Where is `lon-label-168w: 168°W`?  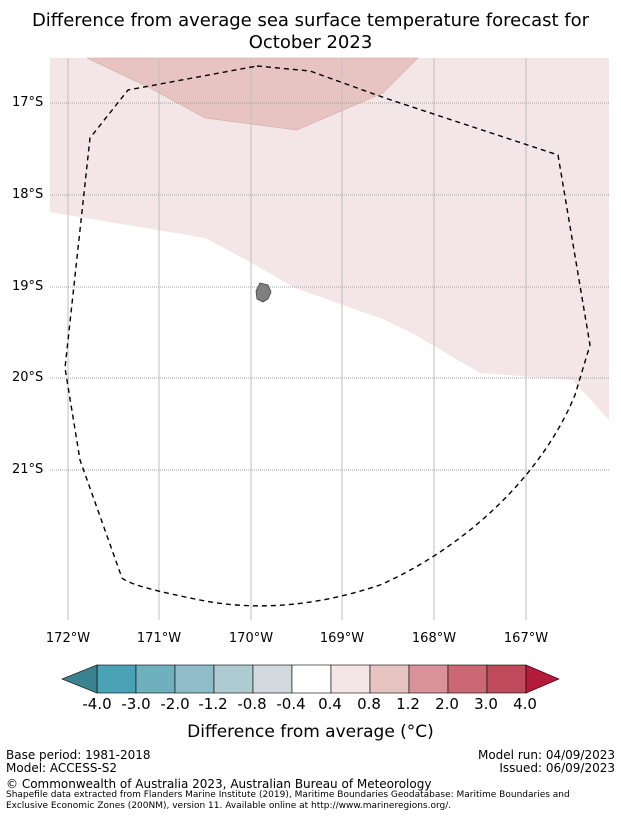 lon-label-168w: 168°W is located at coordinates (434, 638).